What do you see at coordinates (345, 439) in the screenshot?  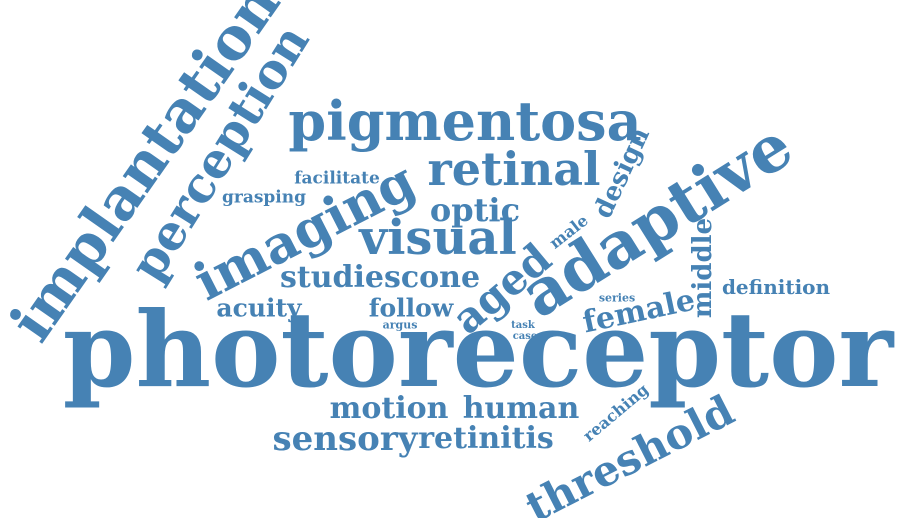 I see `word-sensory: sensory` at bounding box center [345, 439].